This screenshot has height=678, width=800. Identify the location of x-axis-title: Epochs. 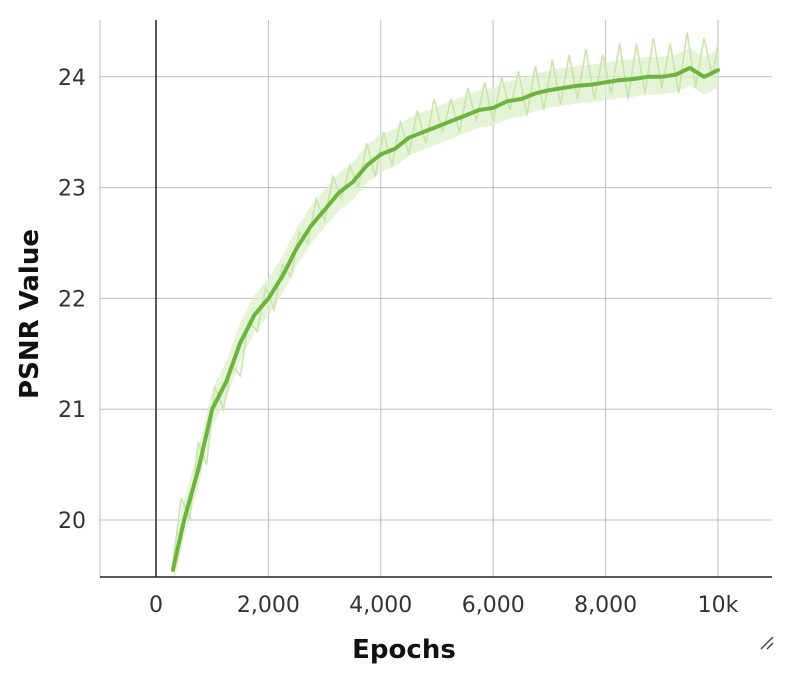
(404, 650).